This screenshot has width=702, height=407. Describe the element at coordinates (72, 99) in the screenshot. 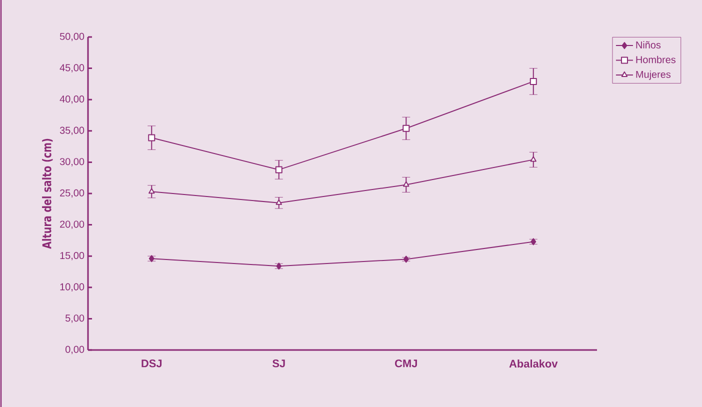

I see `y-tick-label: 40,00` at that location.